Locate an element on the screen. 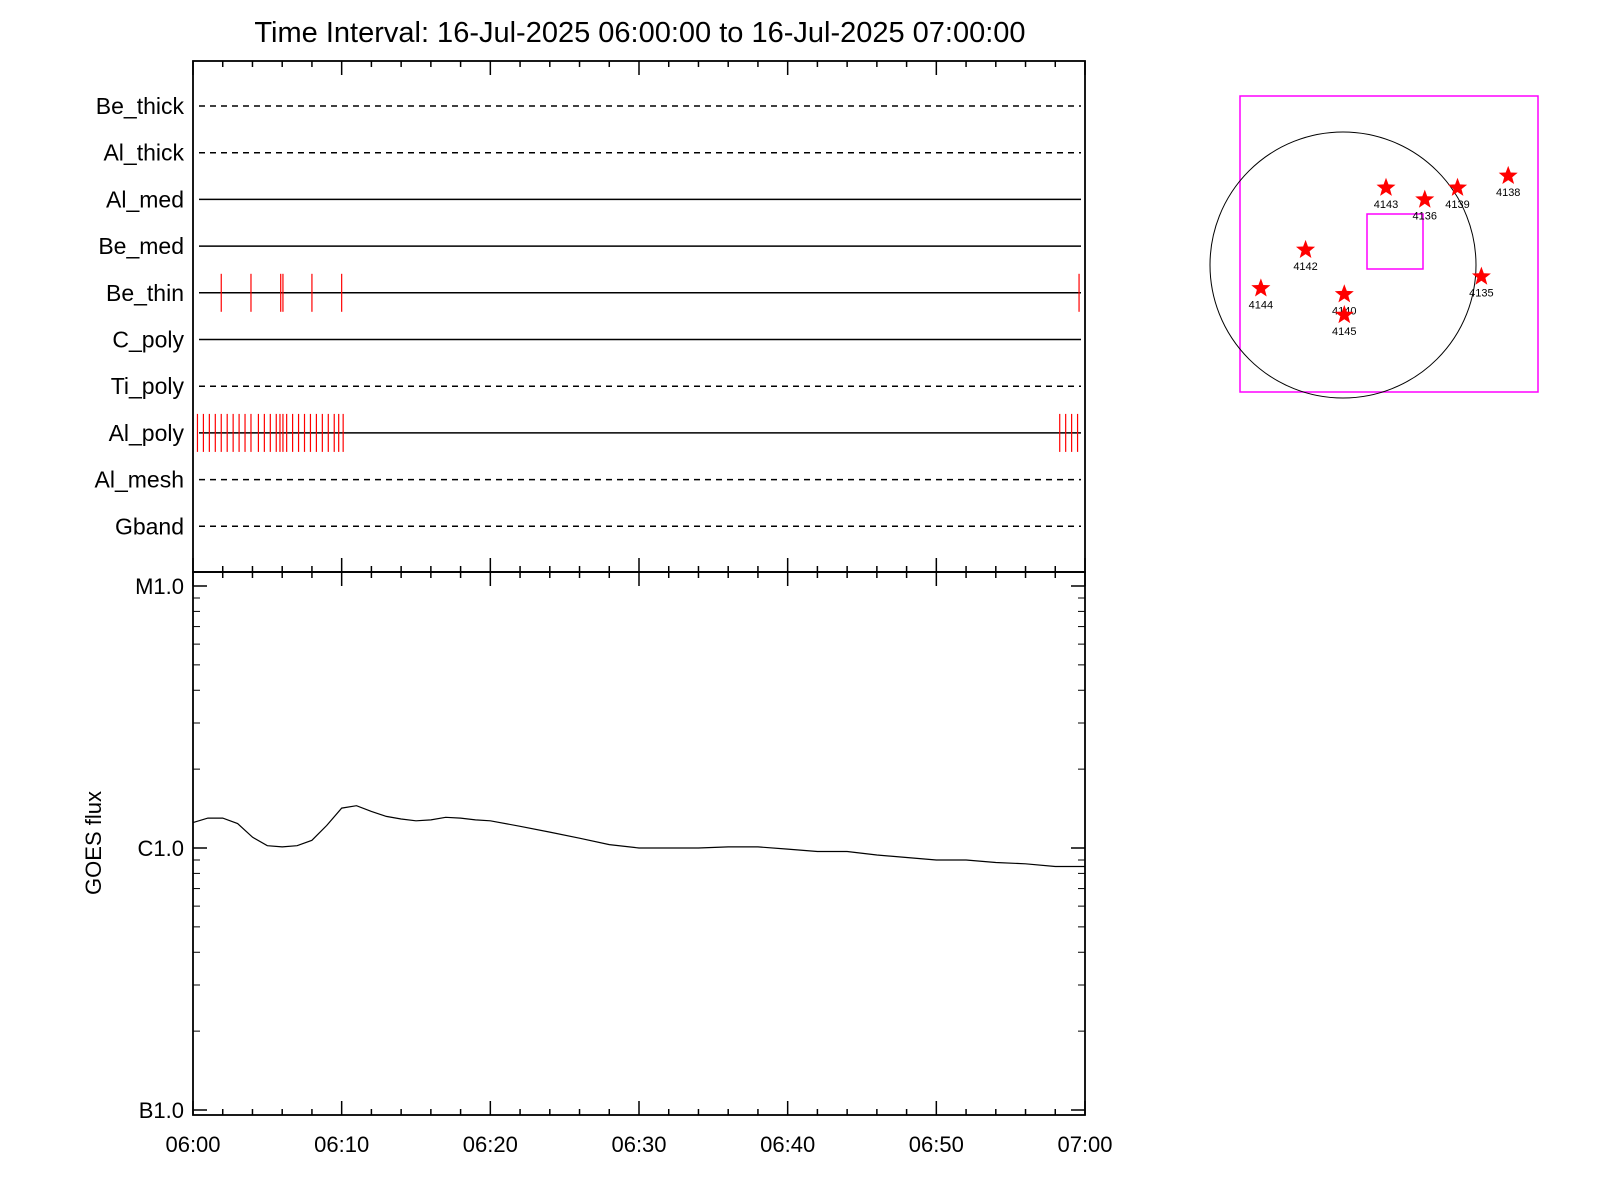 This screenshot has height=1200, width=1600. y-tick-label: B1.0 is located at coordinates (161, 1110).